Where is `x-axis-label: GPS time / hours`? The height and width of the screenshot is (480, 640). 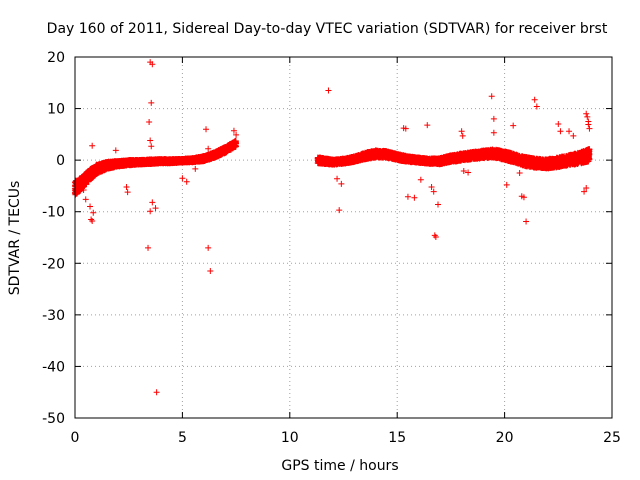
x-axis-label: GPS time / hours is located at coordinates (339, 466).